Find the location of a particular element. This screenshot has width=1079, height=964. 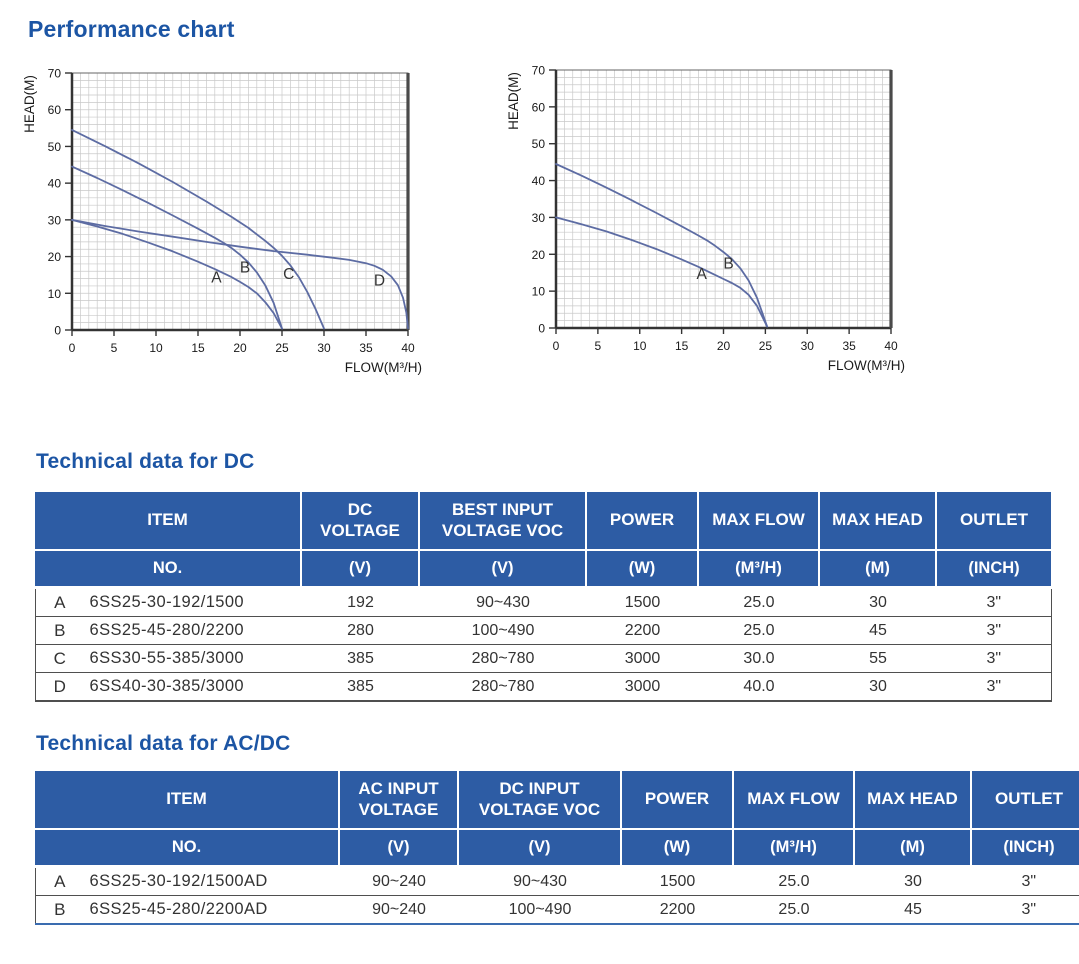

y-tick-label: 0 is located at coordinates (541, 329).